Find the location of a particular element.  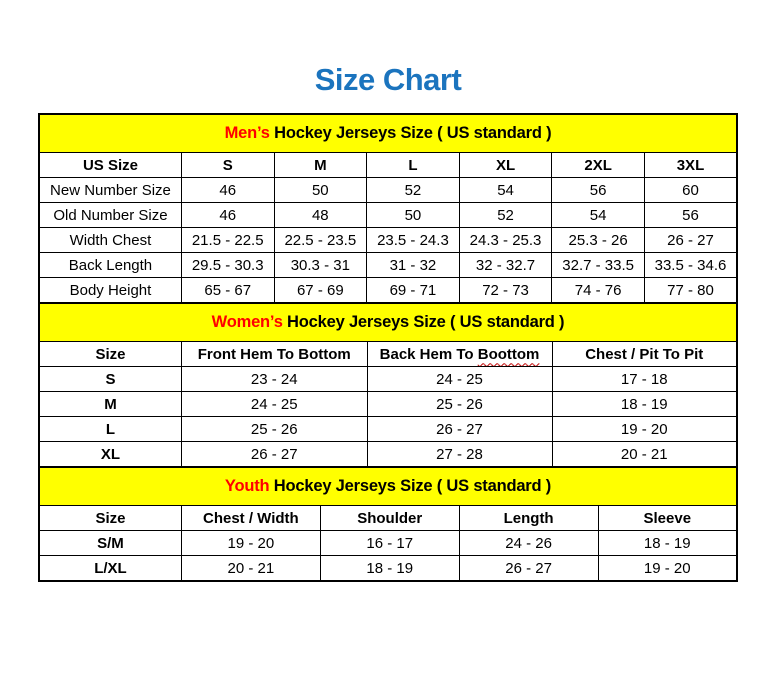

mens-value-cell: 60 is located at coordinates (690, 190).